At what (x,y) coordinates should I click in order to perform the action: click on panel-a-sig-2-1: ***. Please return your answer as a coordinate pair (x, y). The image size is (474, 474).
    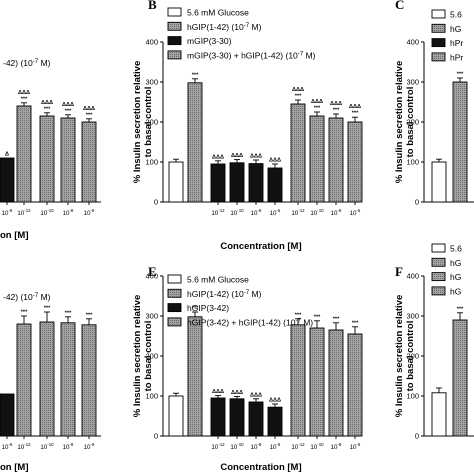
    Looking at the image, I should click on (24, 99).